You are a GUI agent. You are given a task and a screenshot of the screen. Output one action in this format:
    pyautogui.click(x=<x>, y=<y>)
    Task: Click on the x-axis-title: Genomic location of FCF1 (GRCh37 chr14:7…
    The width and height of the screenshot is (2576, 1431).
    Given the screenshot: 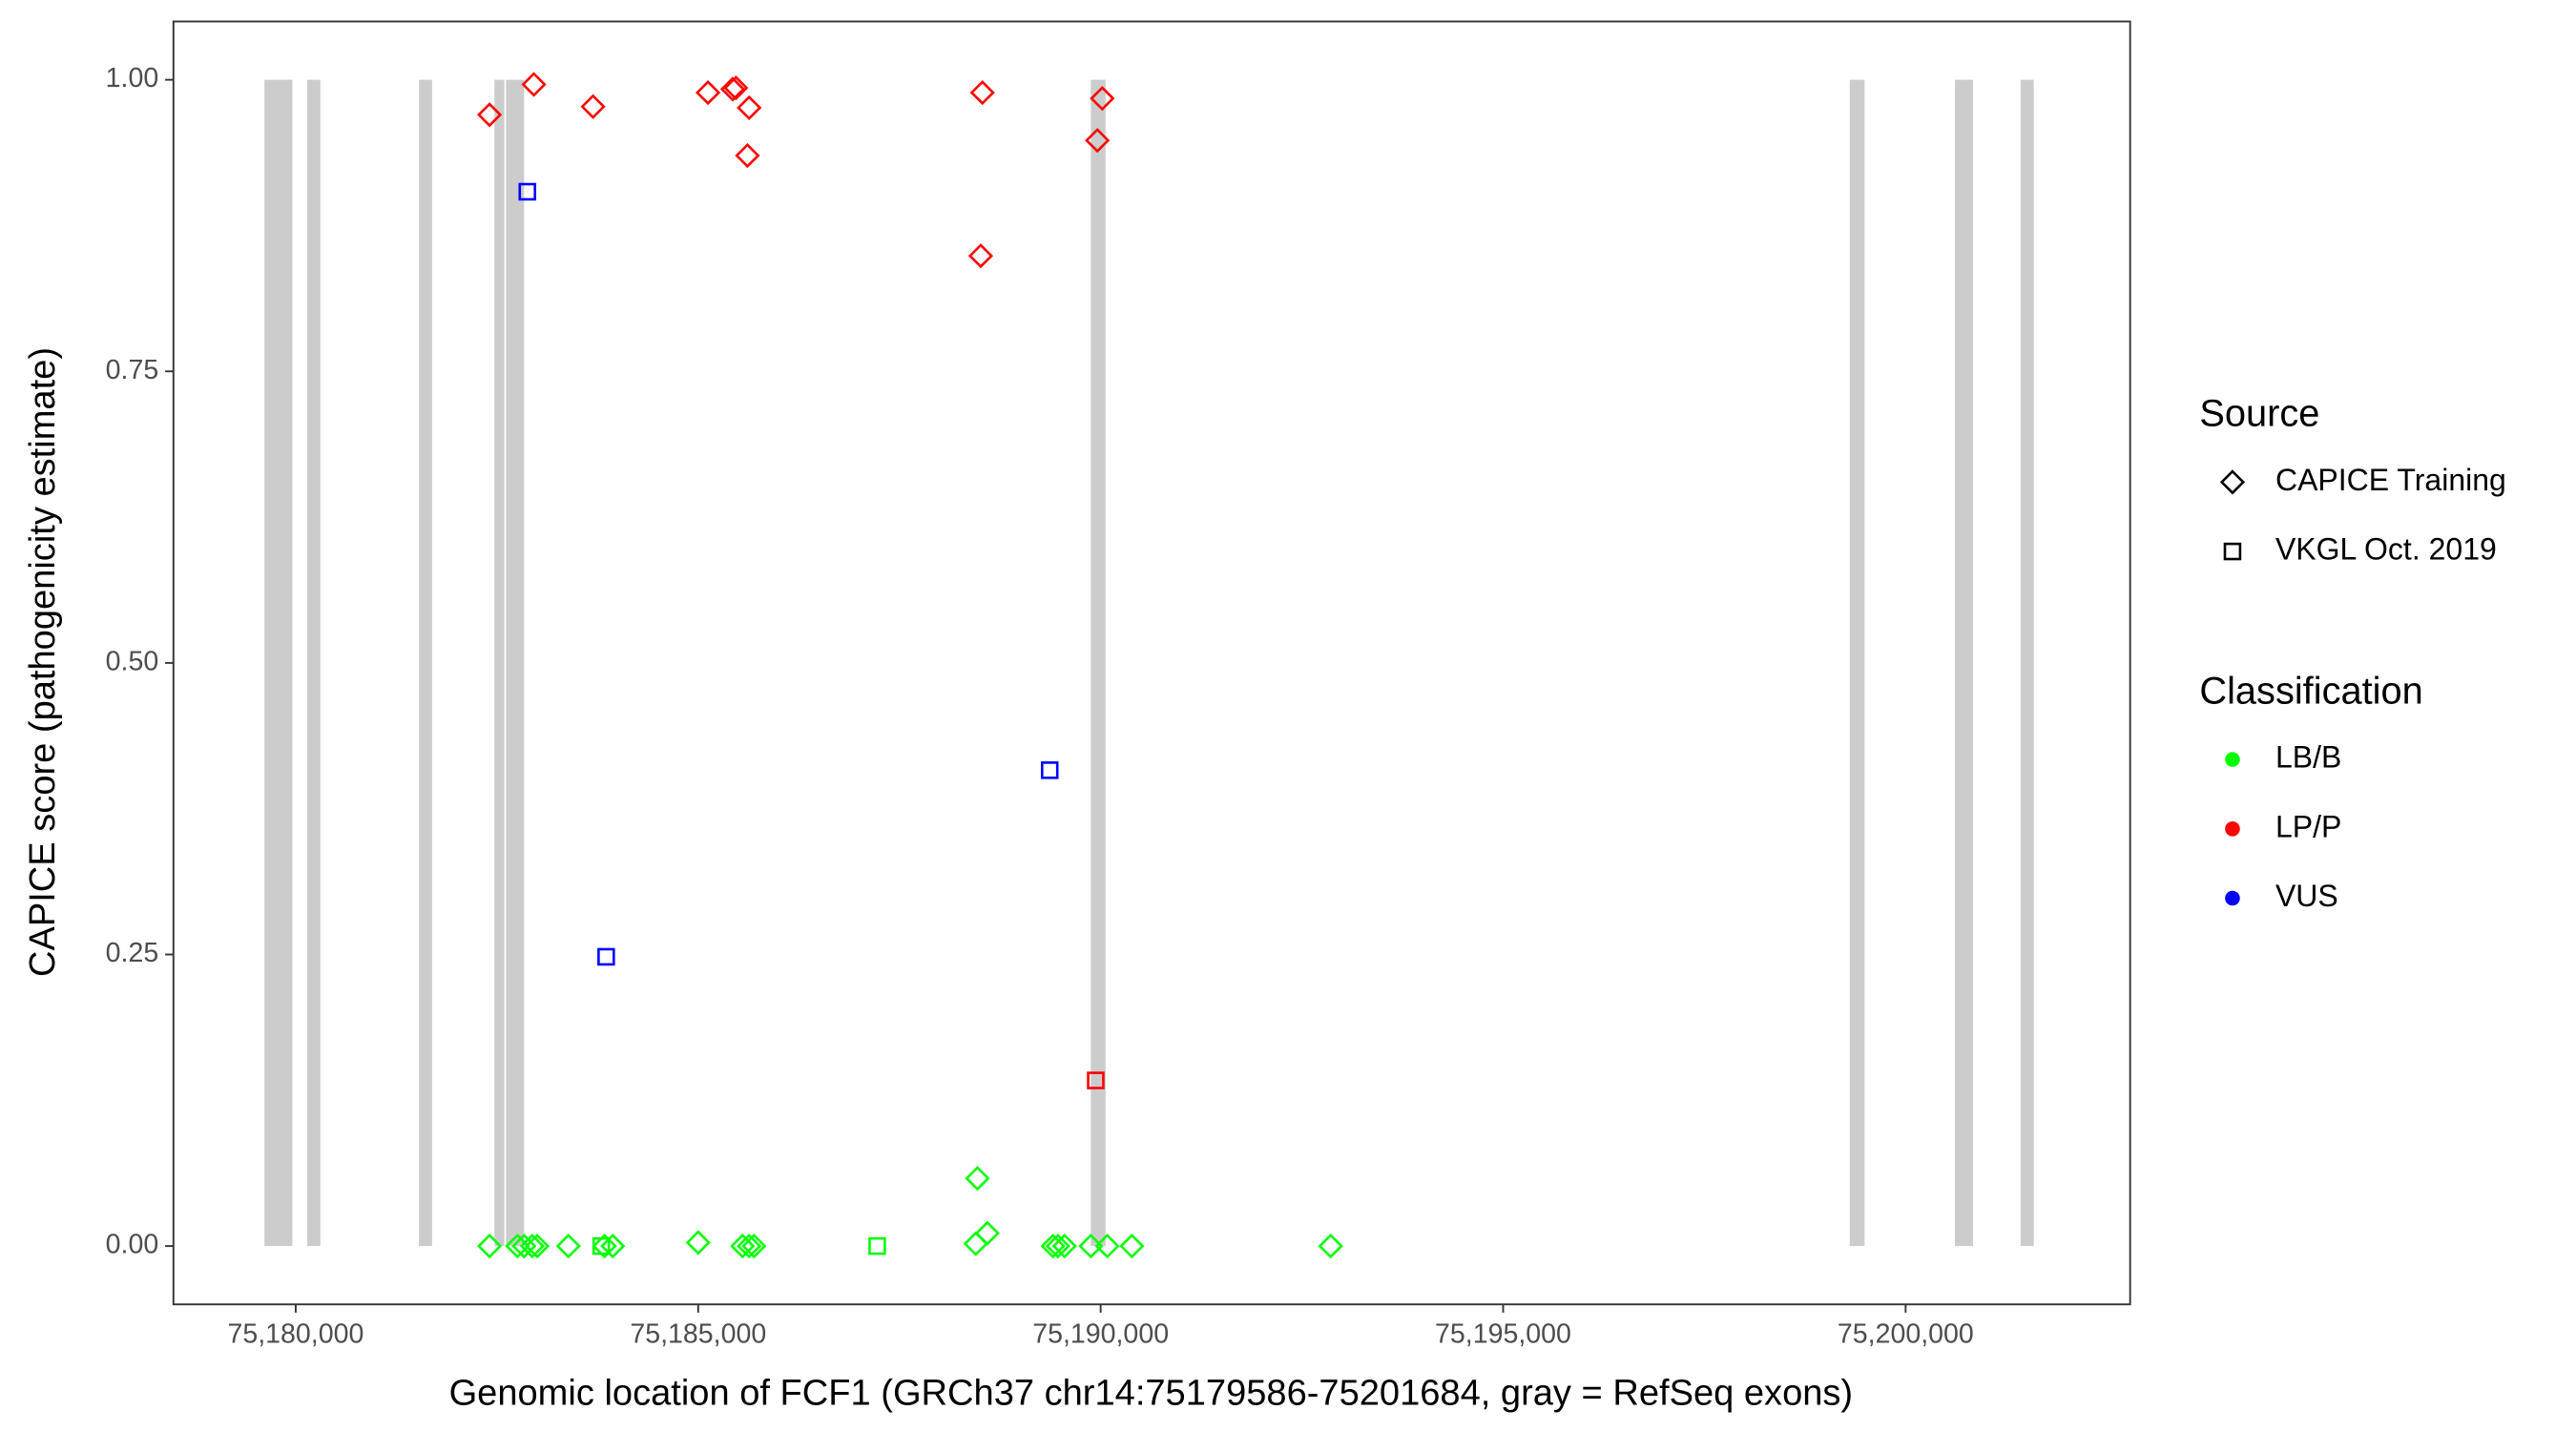 What is the action you would take?
    pyautogui.click(x=1151, y=1394)
    